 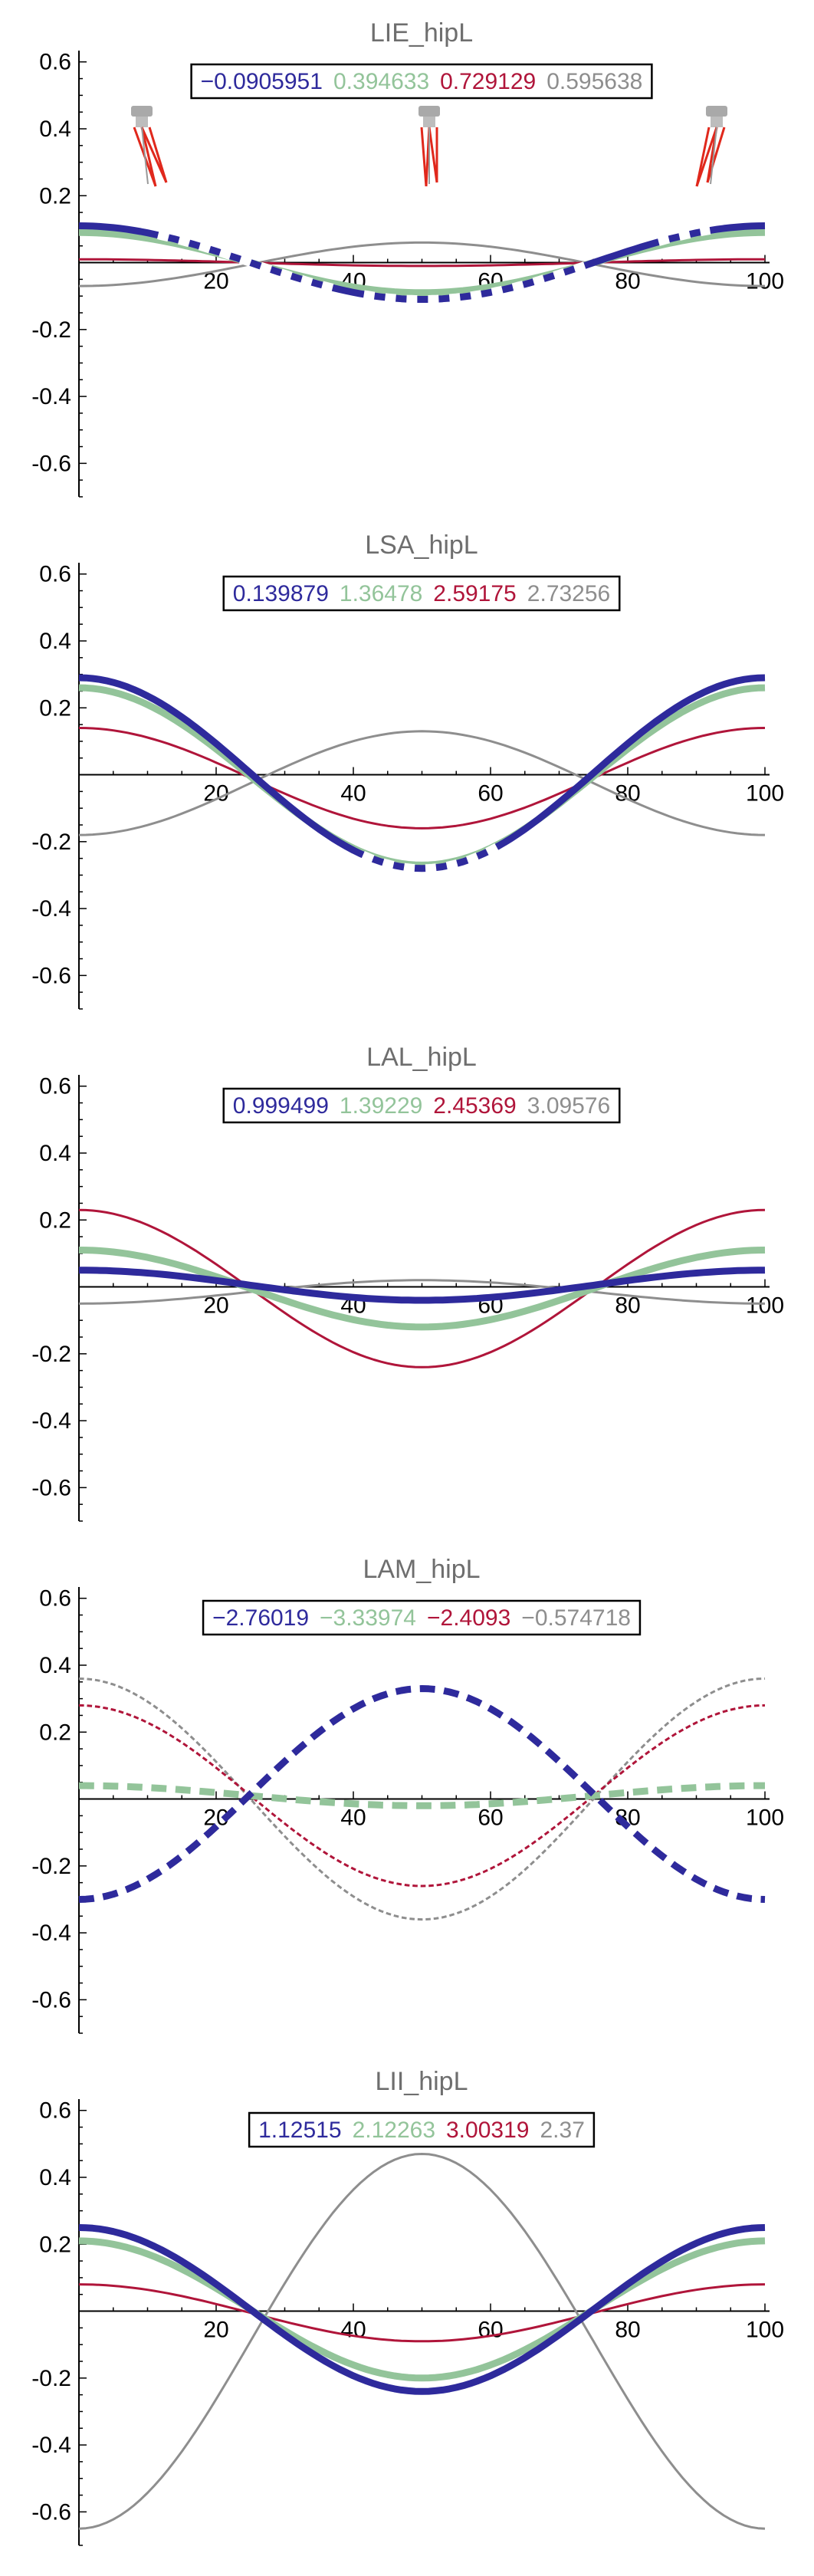 What do you see at coordinates (421, 1057) in the screenshot?
I see `chart-title: LAL_hipL` at bounding box center [421, 1057].